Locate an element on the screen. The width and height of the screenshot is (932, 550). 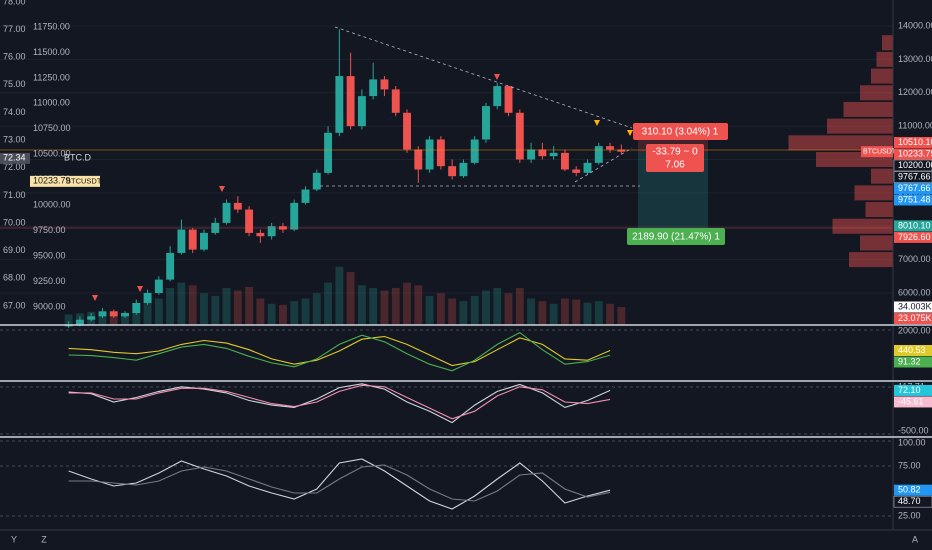
price-label: 9751.48 is located at coordinates (914, 199).